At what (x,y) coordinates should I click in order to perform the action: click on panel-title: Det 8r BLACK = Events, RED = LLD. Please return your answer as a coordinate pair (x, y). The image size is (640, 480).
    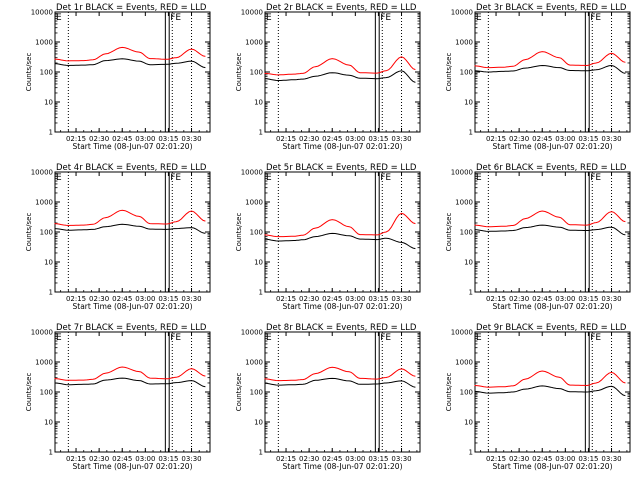
    Looking at the image, I should click on (341, 328).